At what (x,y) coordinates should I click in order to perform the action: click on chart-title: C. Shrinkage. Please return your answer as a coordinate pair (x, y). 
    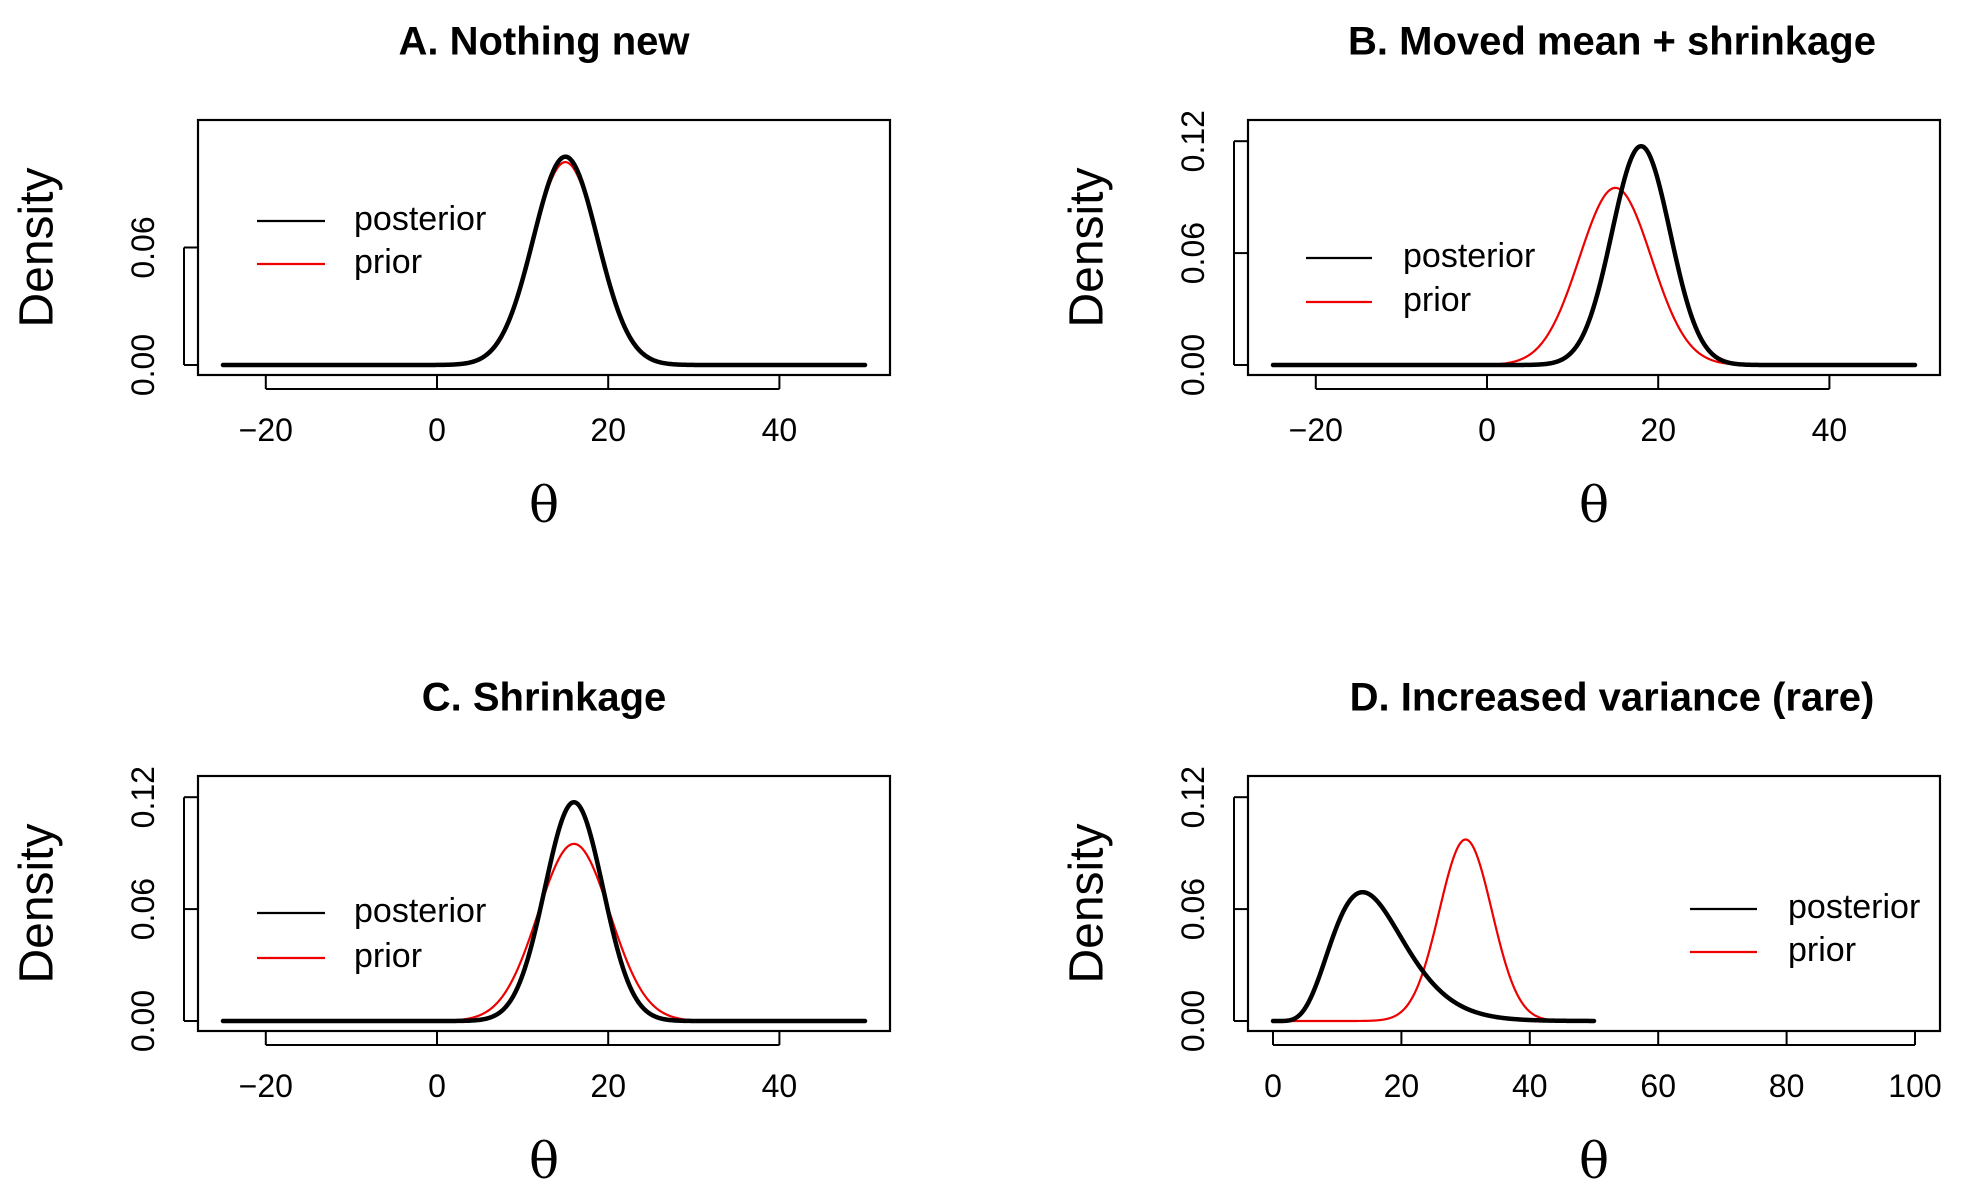
    Looking at the image, I should click on (544, 698).